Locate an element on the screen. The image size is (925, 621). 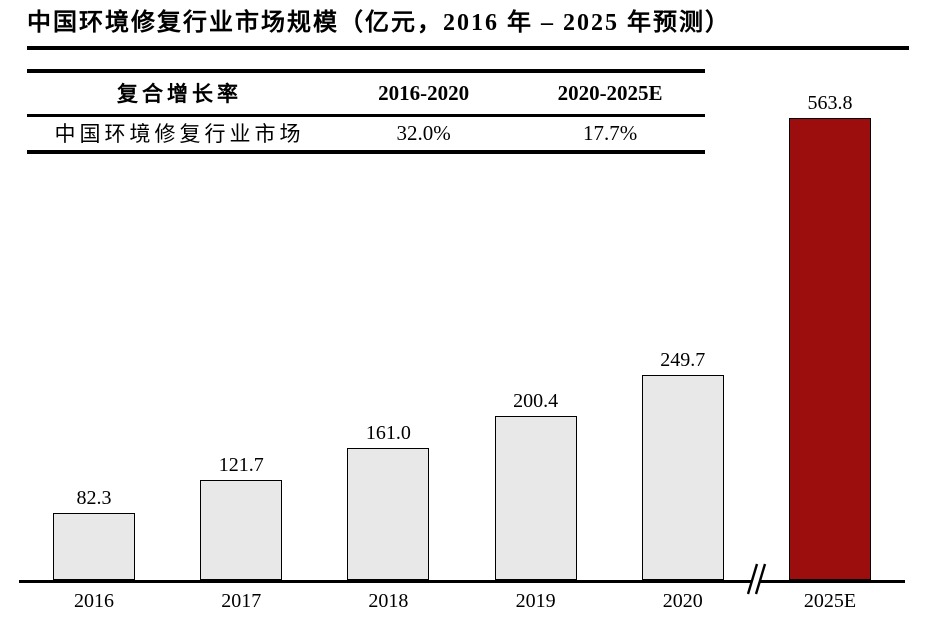
x-tick-label-2020: 2020 is located at coordinates (682, 601).